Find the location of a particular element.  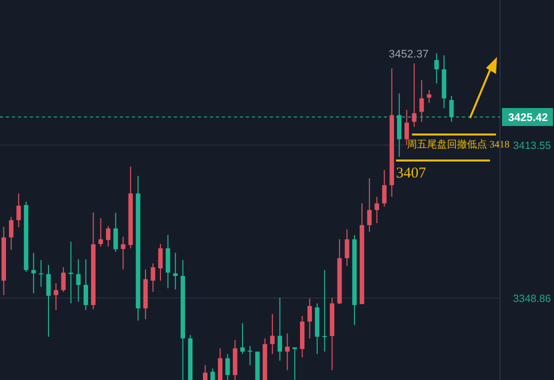

ref-line-label: 3425.42 is located at coordinates (528, 118).